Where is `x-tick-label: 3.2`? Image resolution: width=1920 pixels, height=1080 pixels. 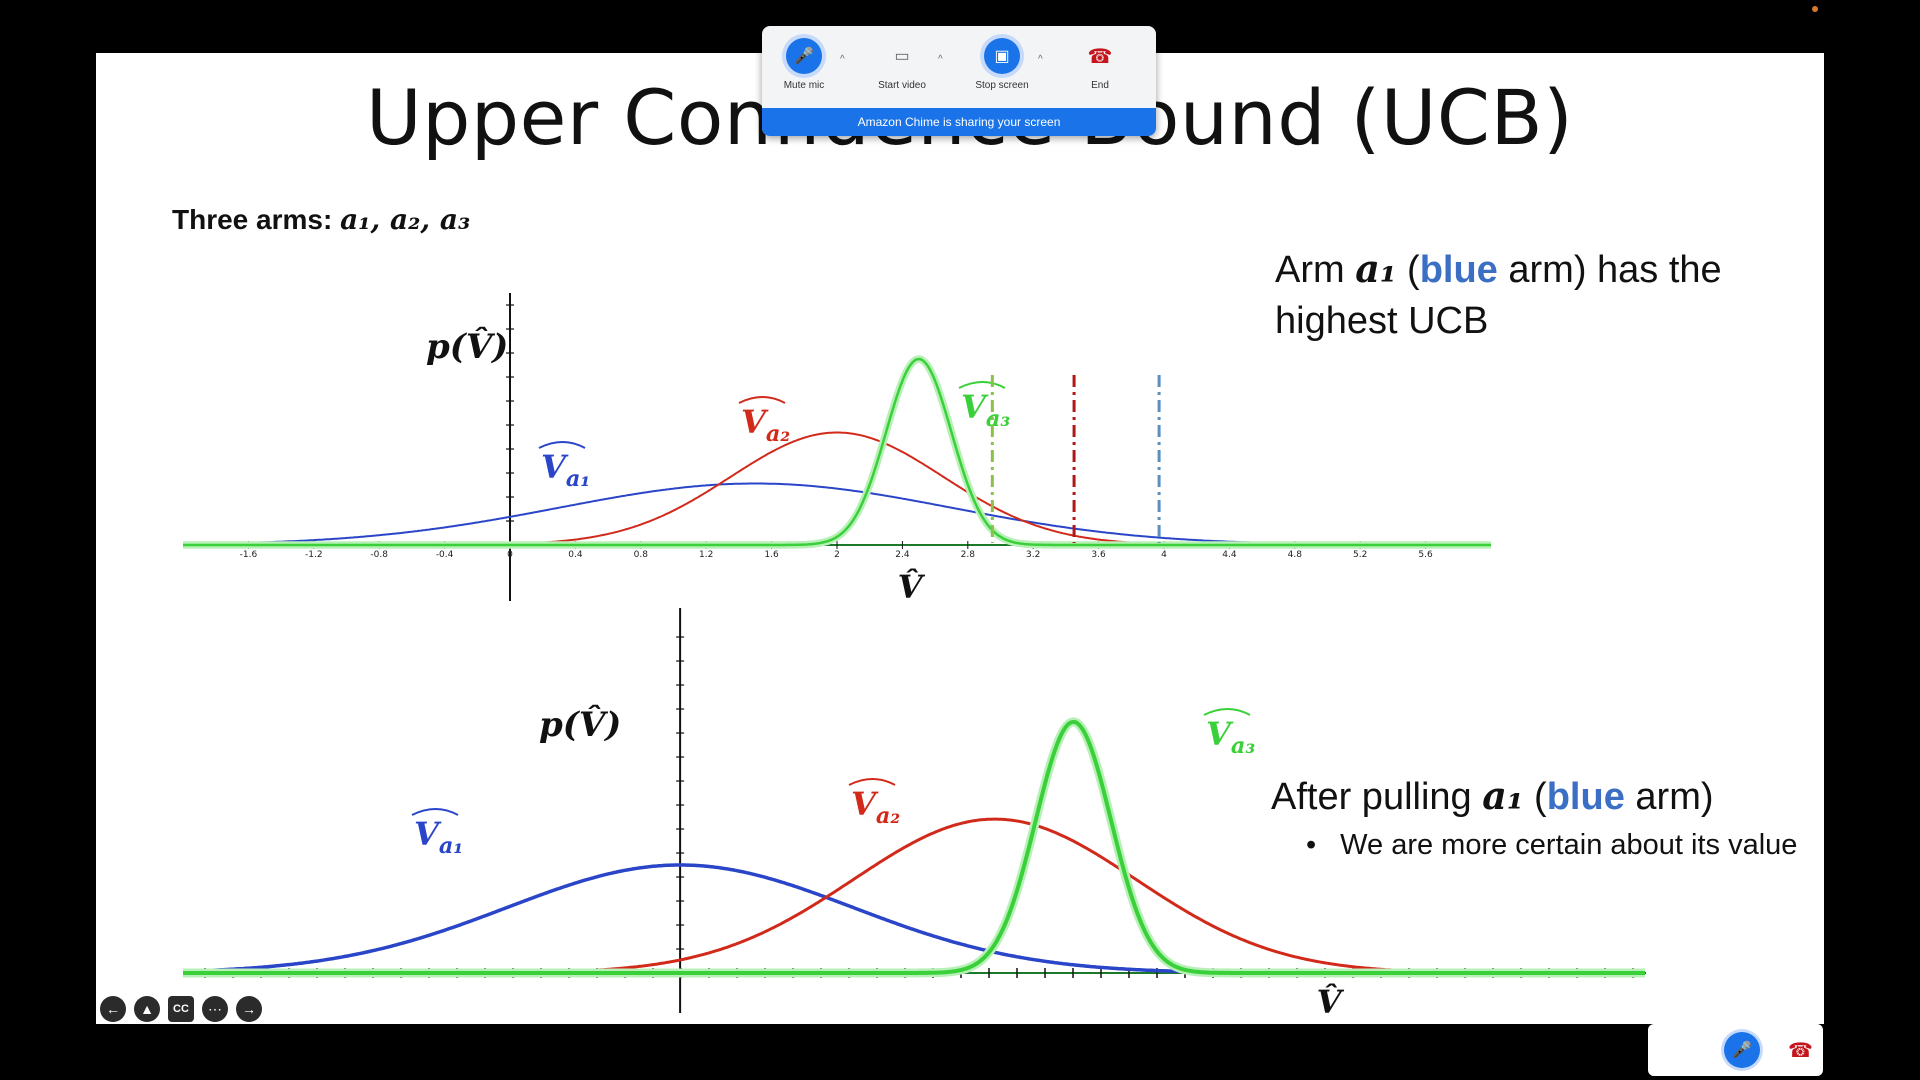
x-tick-label: 3.2 is located at coordinates (1033, 555).